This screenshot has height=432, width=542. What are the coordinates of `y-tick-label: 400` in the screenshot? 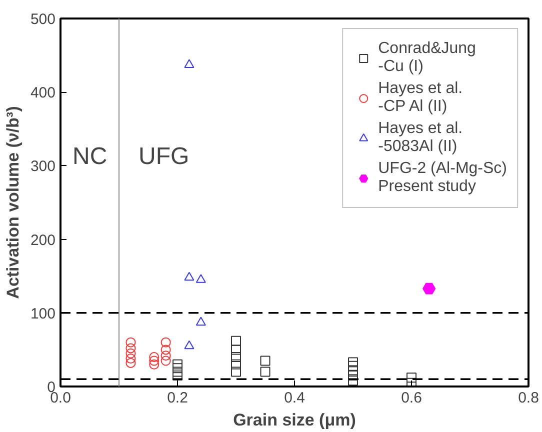 It's located at (43, 93).